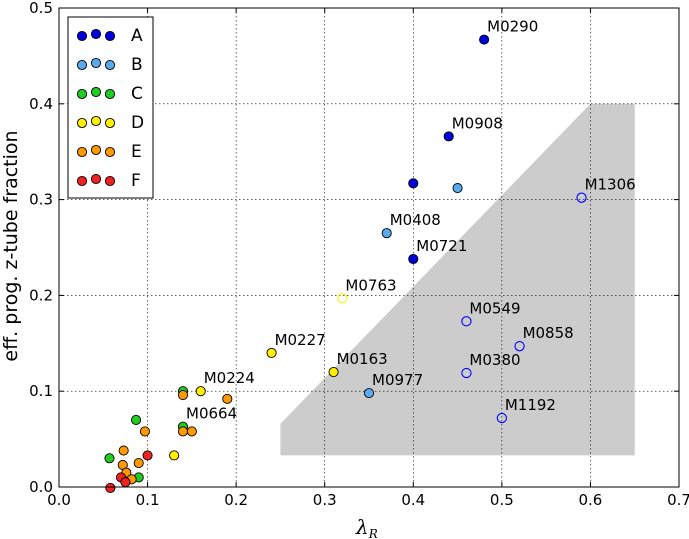 The width and height of the screenshot is (689, 539). I want to click on y-tick-label: 0.0, so click(41, 487).